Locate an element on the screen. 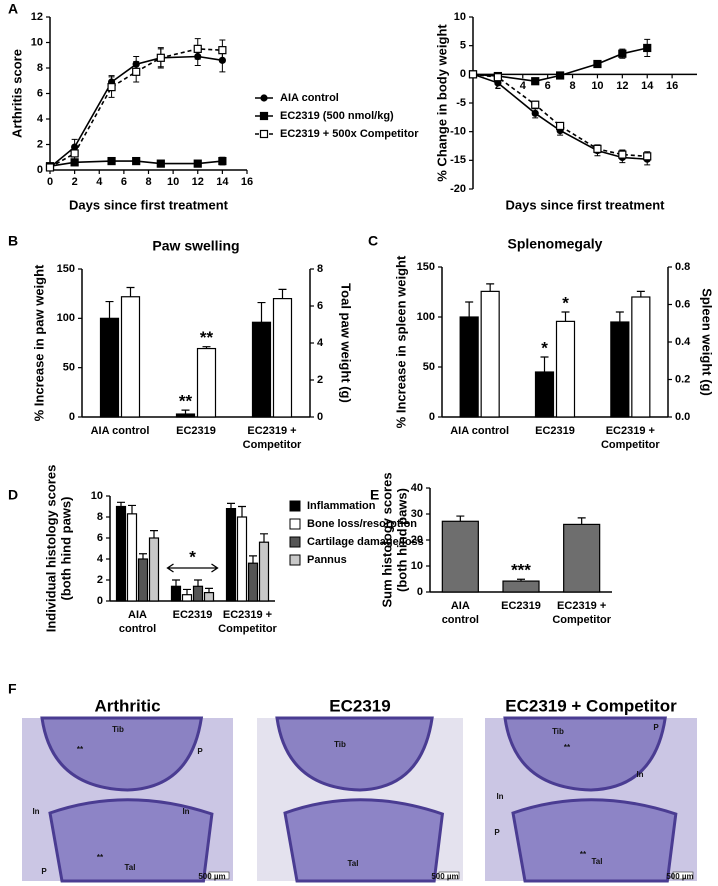 This screenshot has height=886, width=718. y2-tick-label: 0 is located at coordinates (320, 417).